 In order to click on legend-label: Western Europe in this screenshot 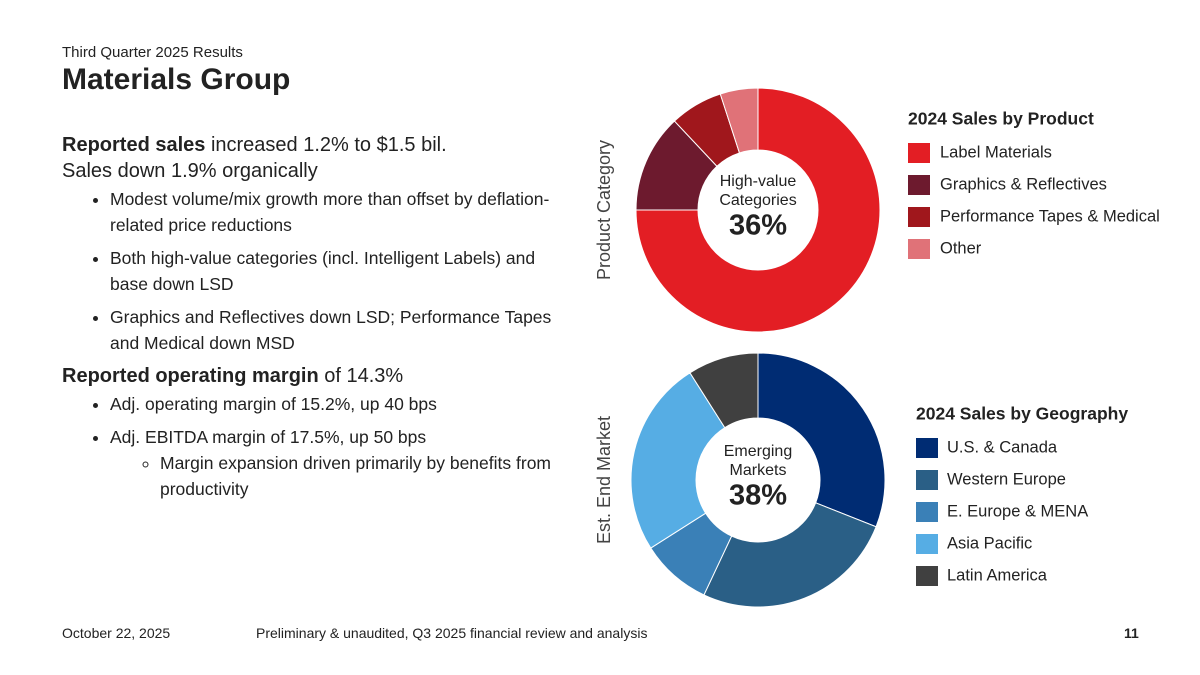, I will do `click(1006, 479)`.